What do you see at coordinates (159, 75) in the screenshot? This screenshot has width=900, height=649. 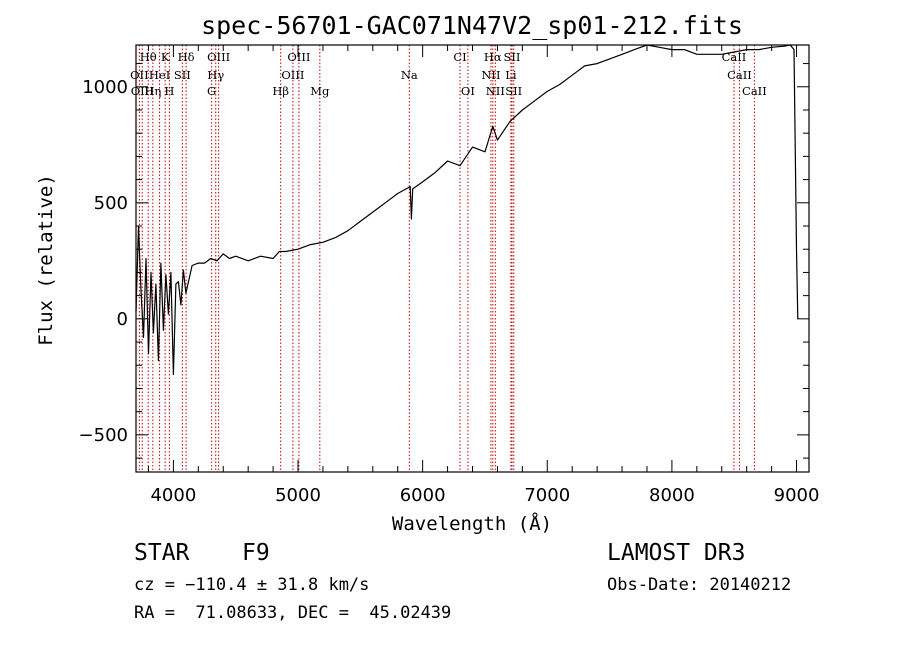 I see `spectral-line-label: HeI` at bounding box center [159, 75].